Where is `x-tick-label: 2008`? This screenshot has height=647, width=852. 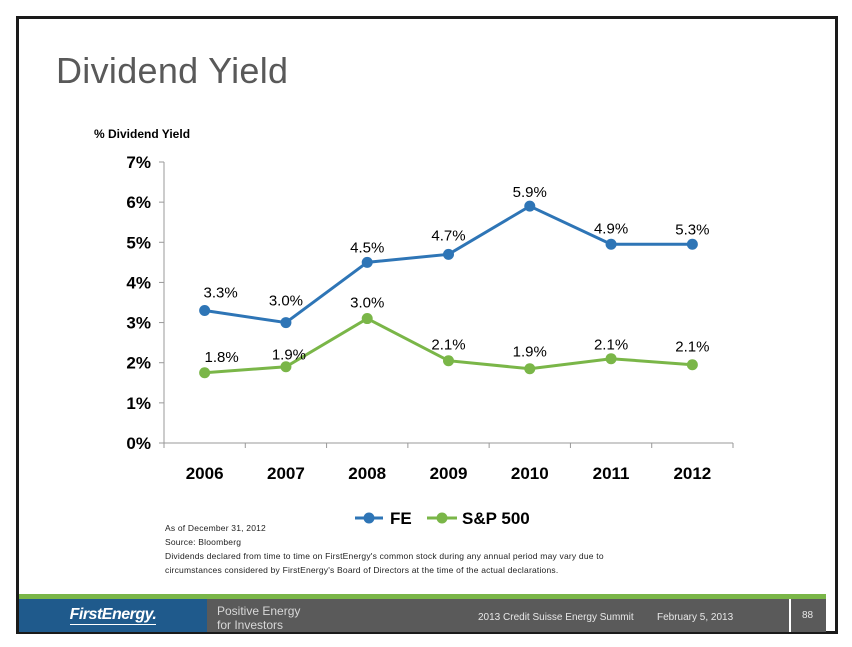 x-tick-label: 2008 is located at coordinates (367, 473).